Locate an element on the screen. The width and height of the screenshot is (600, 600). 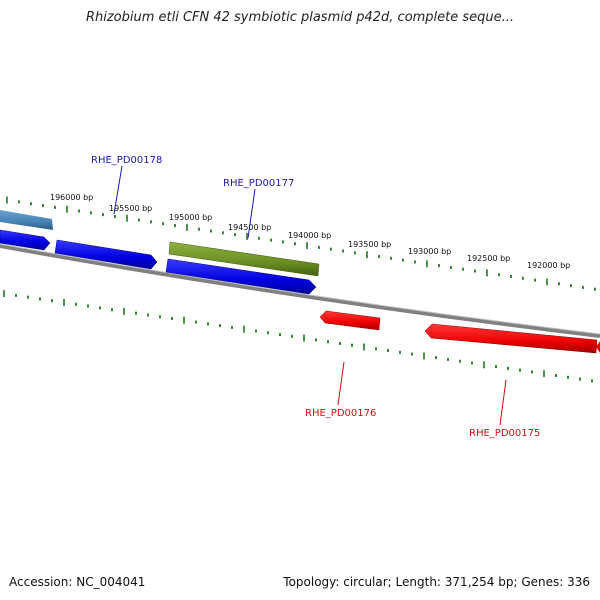
scale-label: 195500 bp is located at coordinates (130, 208).